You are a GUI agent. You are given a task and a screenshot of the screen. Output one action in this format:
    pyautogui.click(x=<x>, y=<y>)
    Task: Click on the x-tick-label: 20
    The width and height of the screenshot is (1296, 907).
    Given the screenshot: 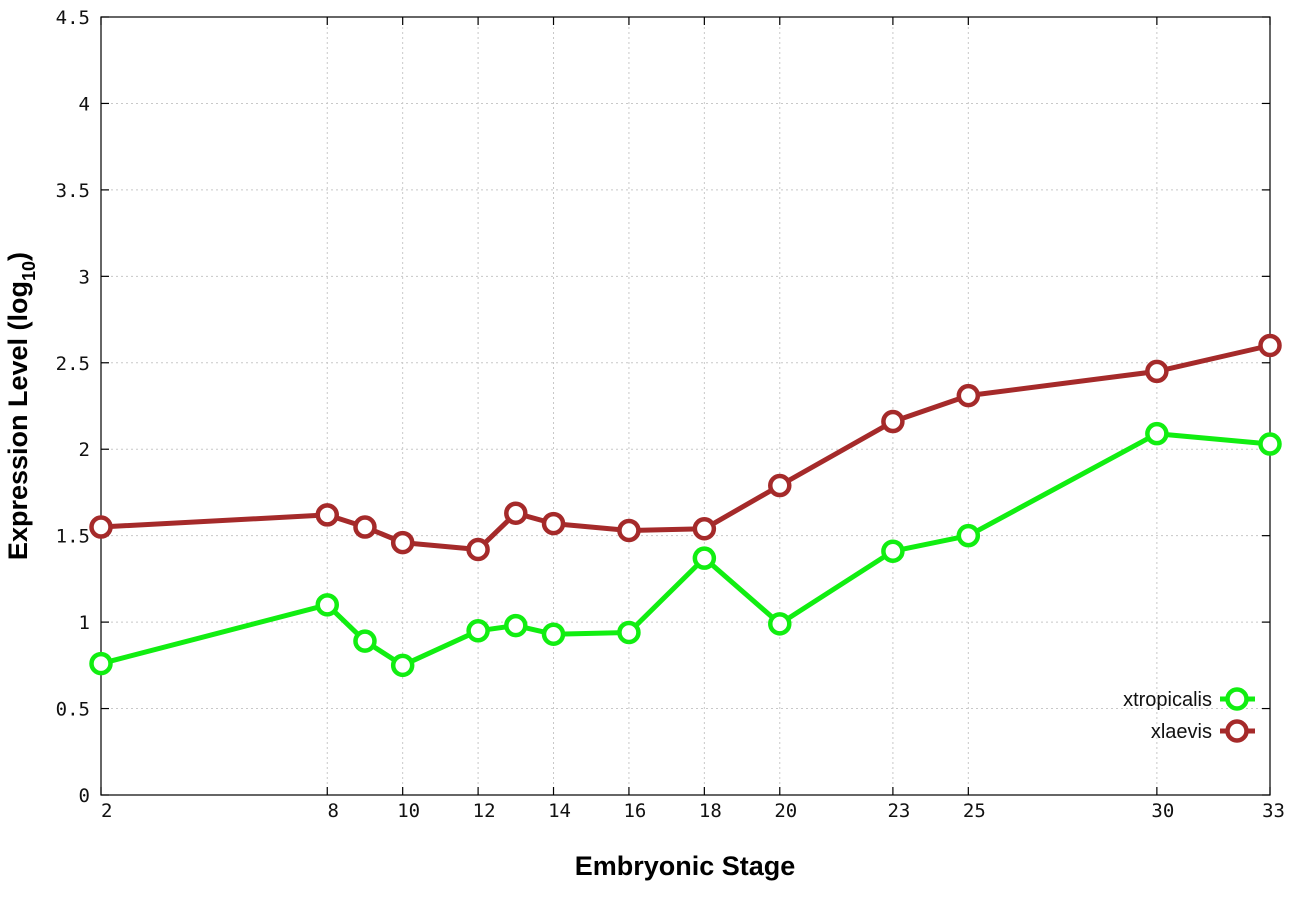 What is the action you would take?
    pyautogui.click(x=785, y=811)
    